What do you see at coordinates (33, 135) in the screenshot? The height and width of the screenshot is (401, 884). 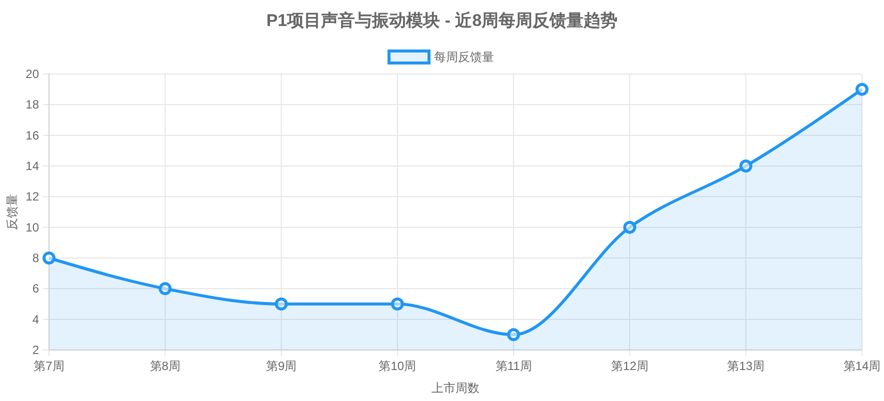 I see `y-tick-label: 16` at bounding box center [33, 135].